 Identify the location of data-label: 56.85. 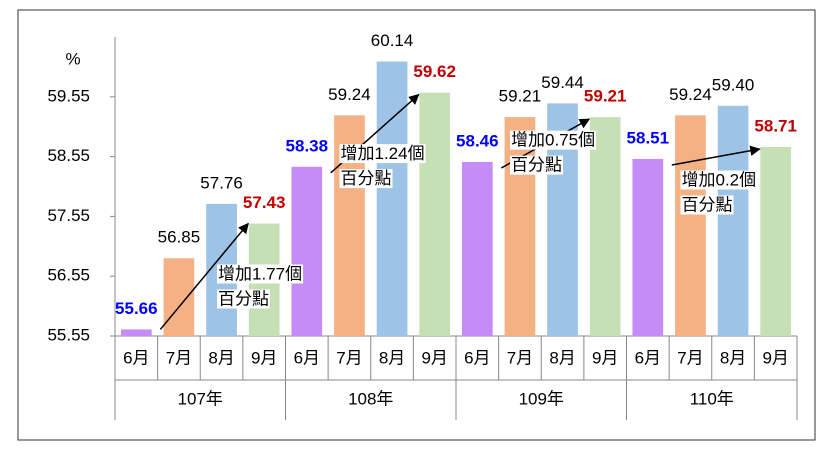
(179, 237).